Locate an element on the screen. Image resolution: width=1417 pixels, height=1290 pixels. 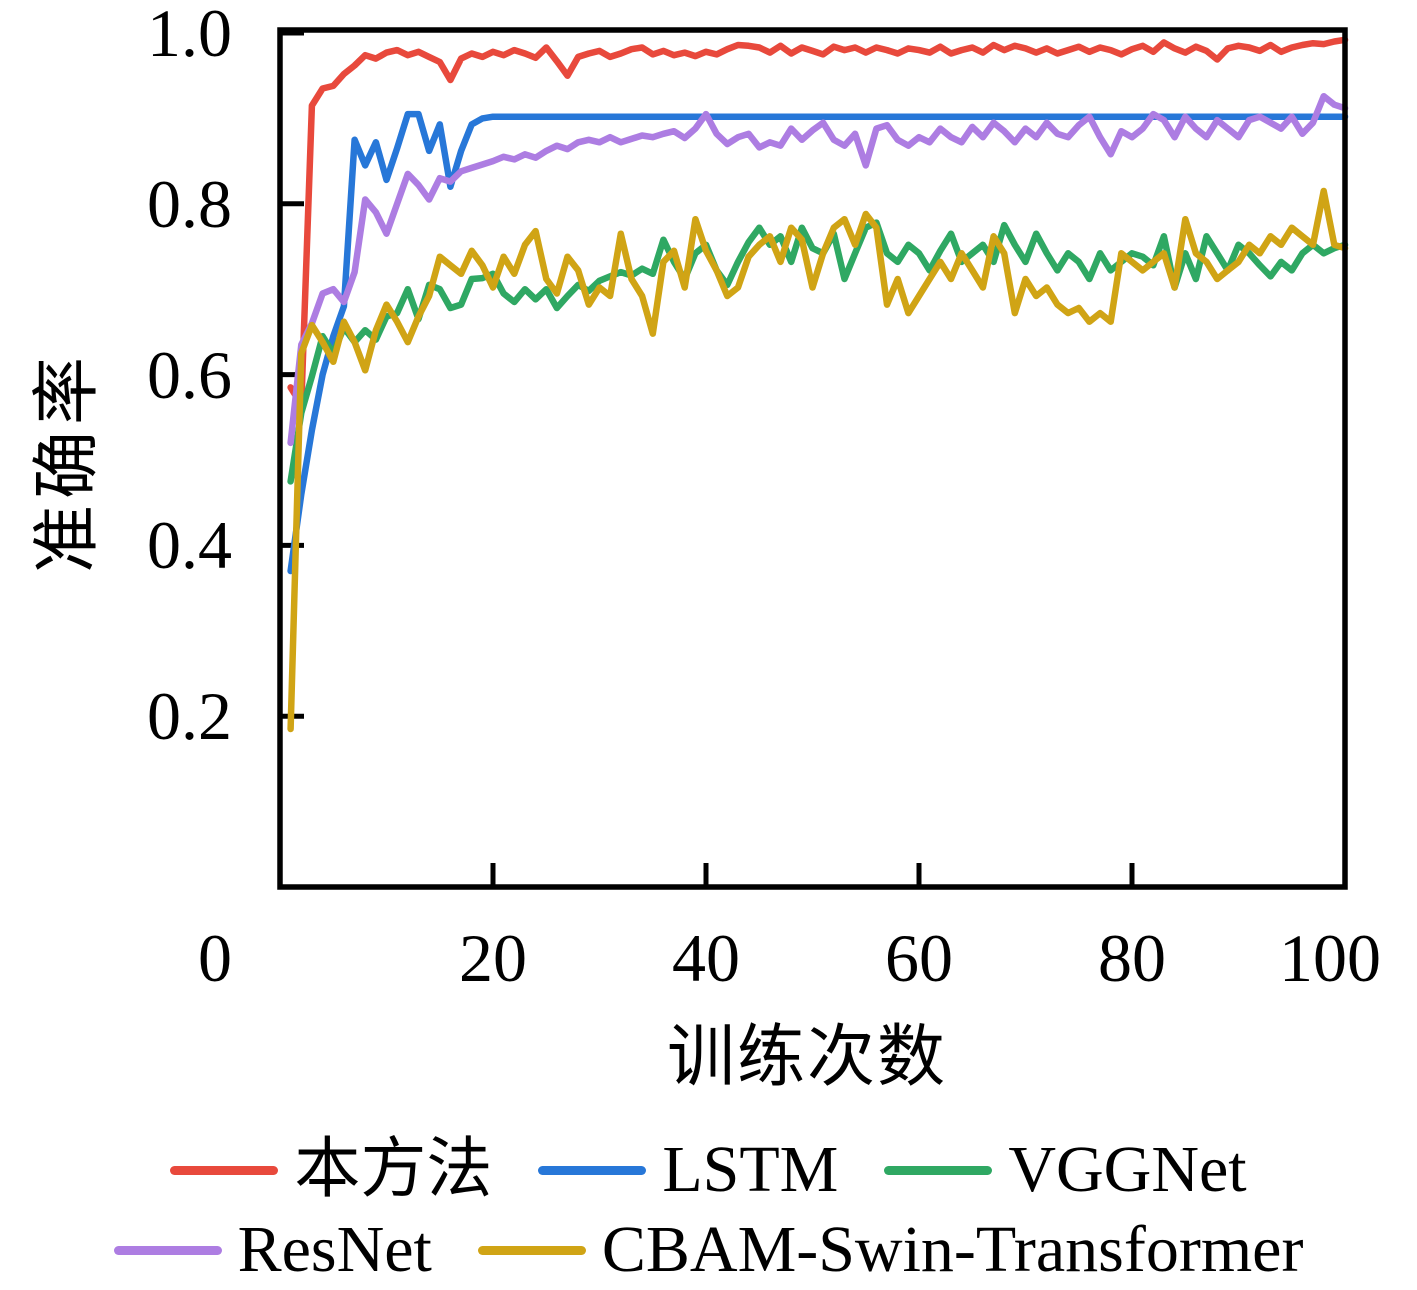
x-tick-label: 40 is located at coordinates (706, 958).